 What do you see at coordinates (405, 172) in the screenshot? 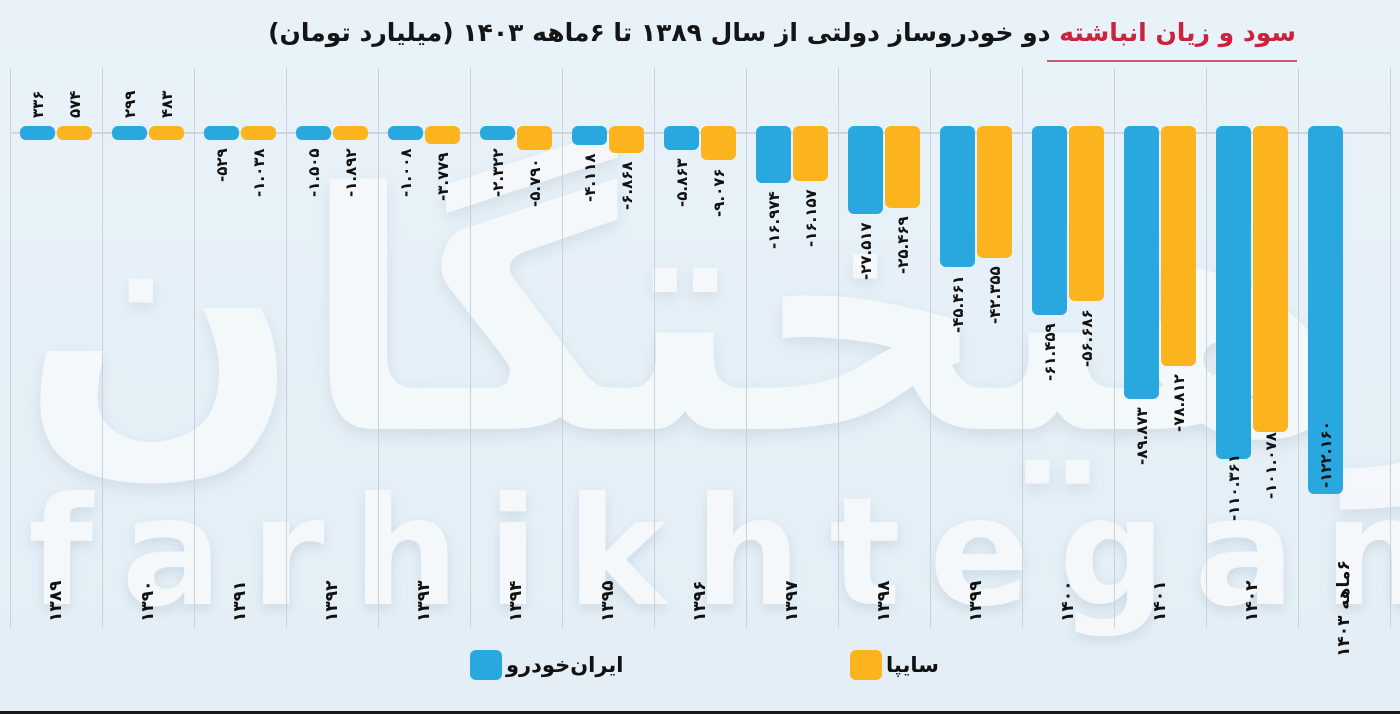
I see `value-label: ۱.۰۰۸-` at bounding box center [405, 172].